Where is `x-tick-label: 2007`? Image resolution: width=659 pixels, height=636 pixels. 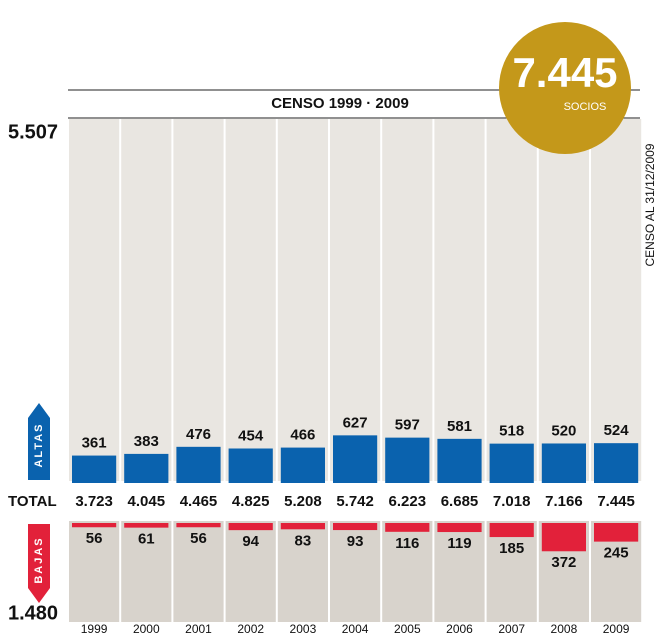
x-tick-label: 2007 is located at coordinates (511, 629).